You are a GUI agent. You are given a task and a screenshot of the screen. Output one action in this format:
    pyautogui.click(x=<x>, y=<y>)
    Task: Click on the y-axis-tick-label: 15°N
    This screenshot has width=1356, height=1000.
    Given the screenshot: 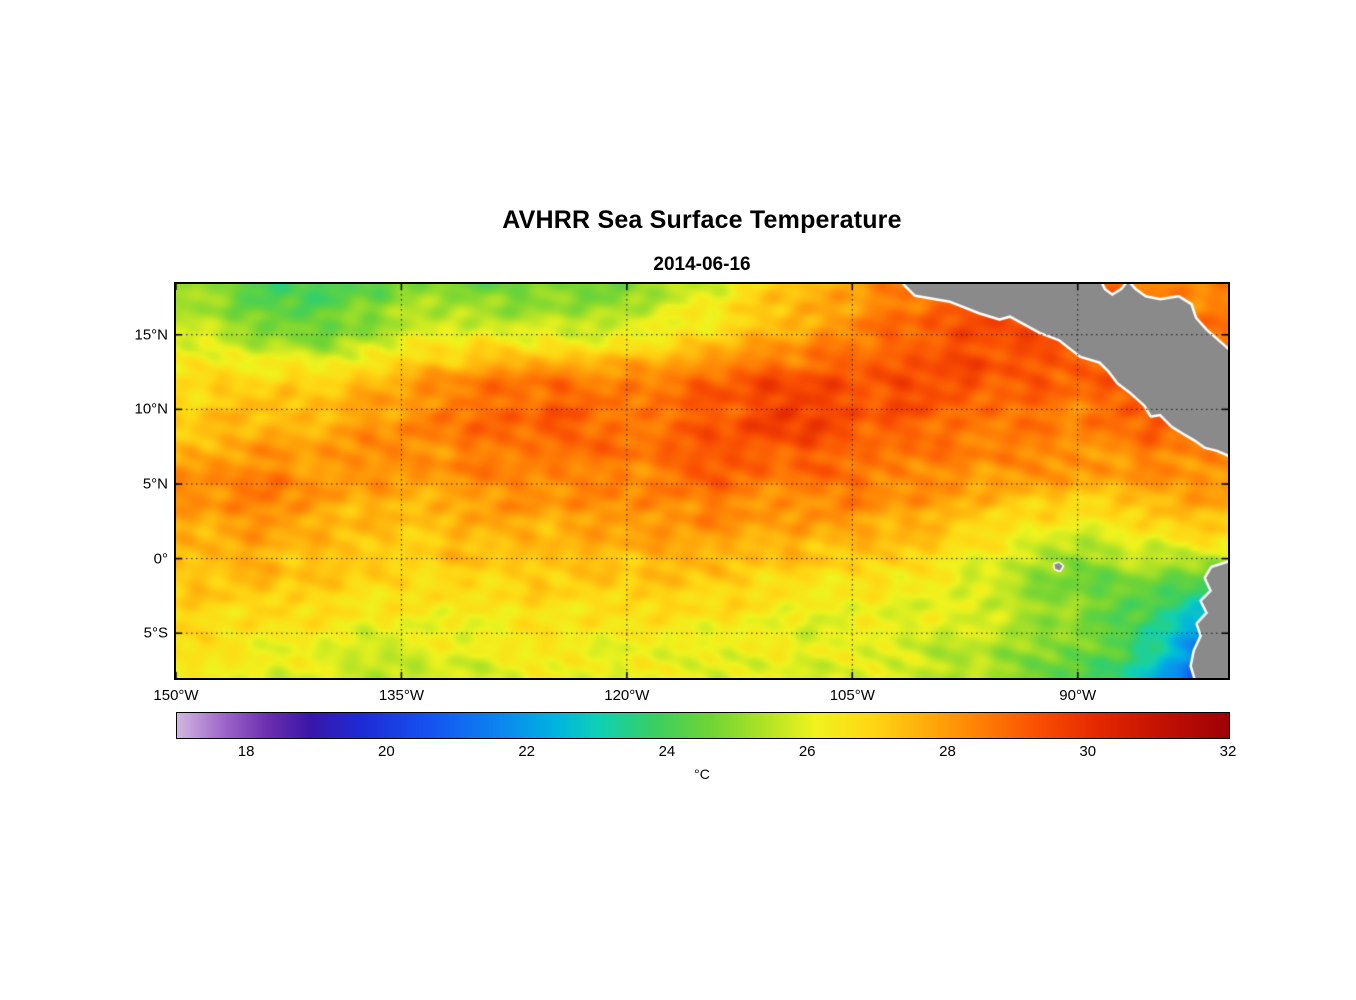 What is the action you would take?
    pyautogui.click(x=151, y=335)
    